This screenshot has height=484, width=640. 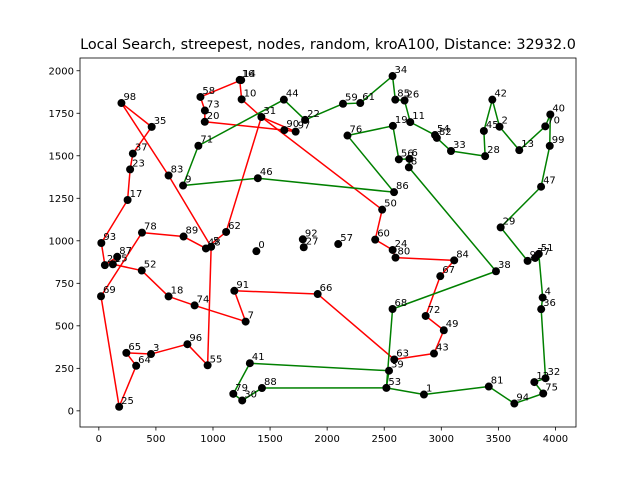 I want to click on node-label: 32, so click(x=554, y=372).